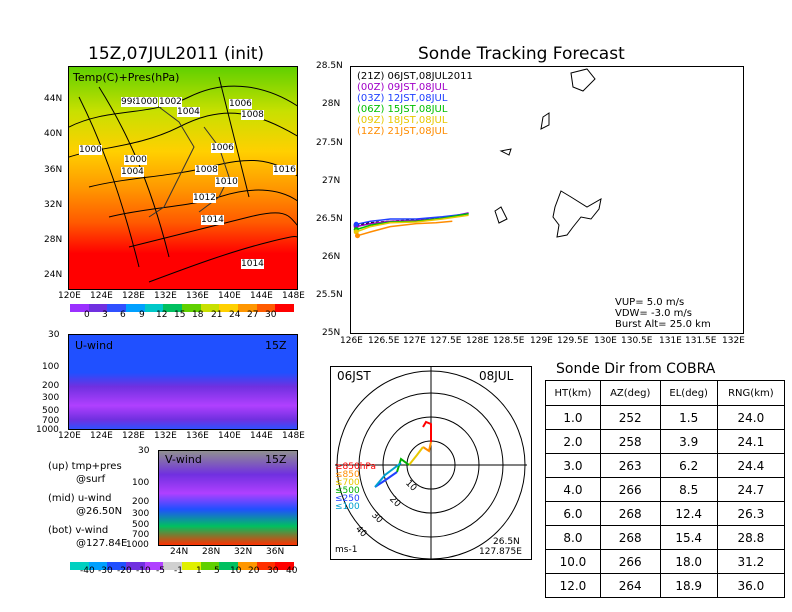  I want to click on track-y-tick: 25N, so click(331, 333).